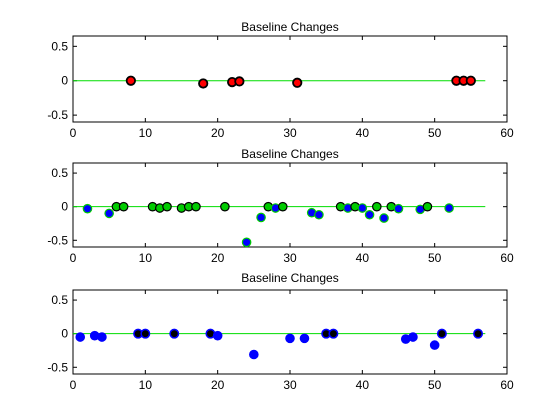  I want to click on panel-2-ytick-label: -0.5, so click(57, 240).